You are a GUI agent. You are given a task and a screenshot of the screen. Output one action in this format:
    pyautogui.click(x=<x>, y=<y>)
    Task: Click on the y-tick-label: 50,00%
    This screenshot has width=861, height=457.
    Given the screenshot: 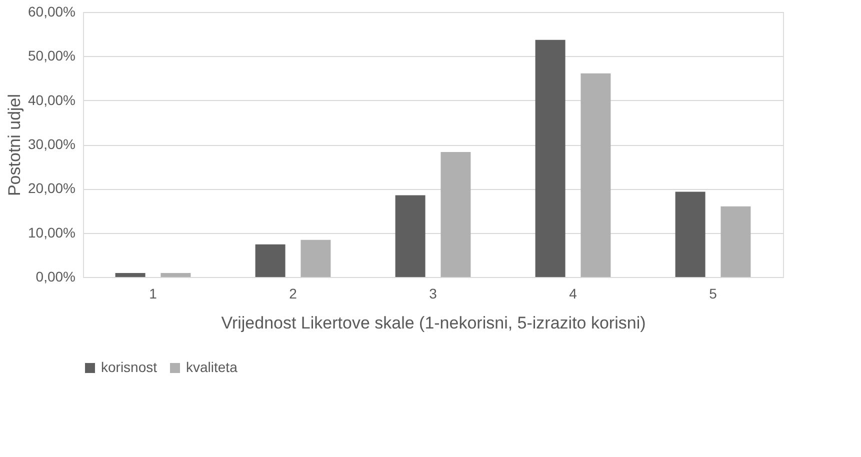 What is the action you would take?
    pyautogui.click(x=52, y=56)
    